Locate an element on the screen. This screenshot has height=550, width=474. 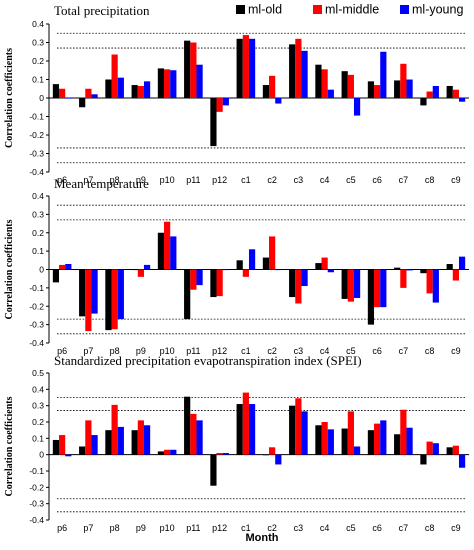
bar-ml-old-c1 is located at coordinates (240, 264).